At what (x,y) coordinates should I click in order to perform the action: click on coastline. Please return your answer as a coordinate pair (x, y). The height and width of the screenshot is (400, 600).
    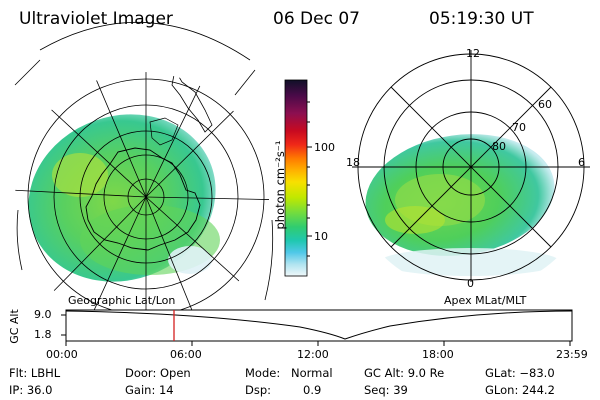
    Looking at the image, I should click on (143, 199).